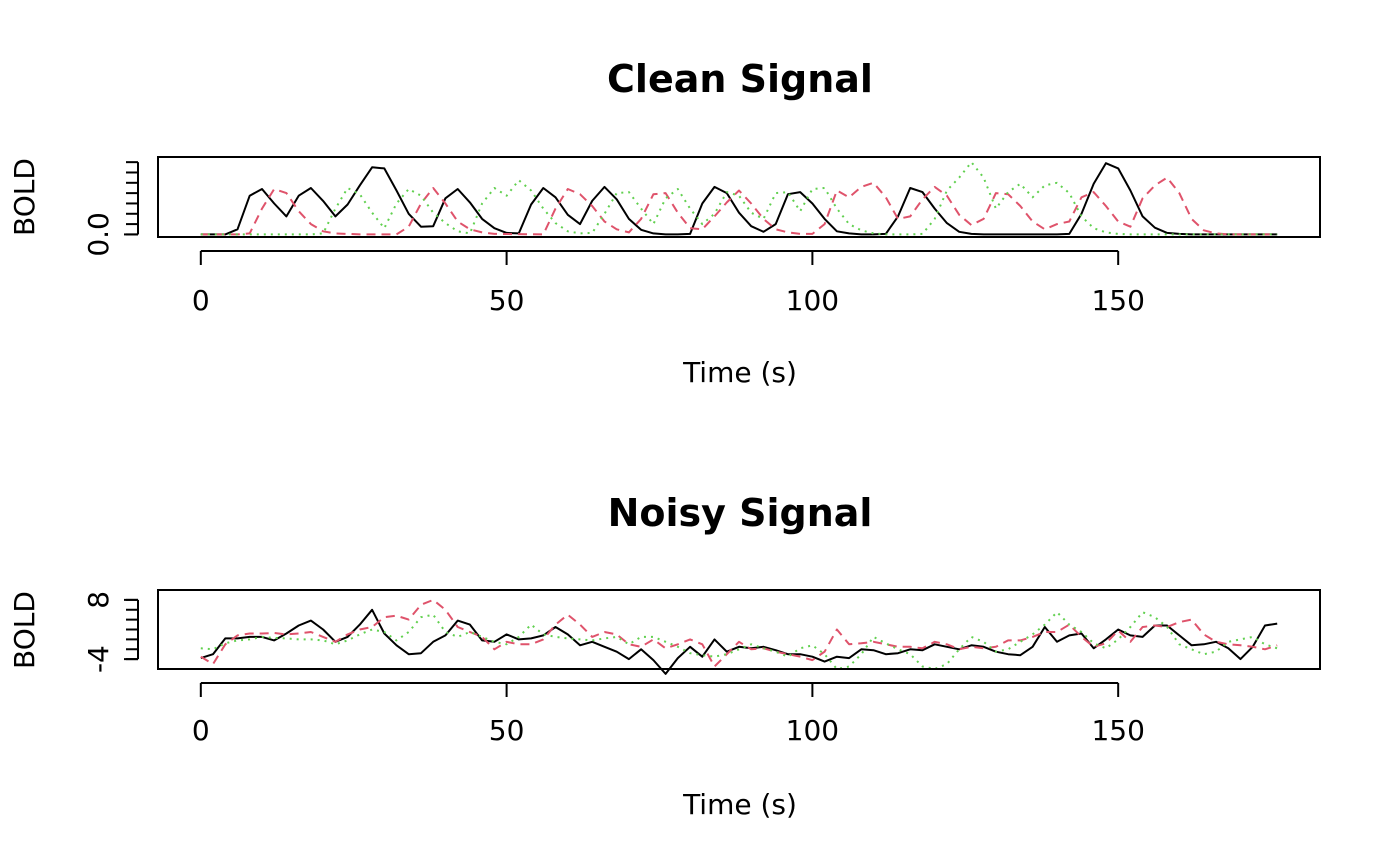  I want to click on chart-title: Noisy Signal, so click(740, 513).